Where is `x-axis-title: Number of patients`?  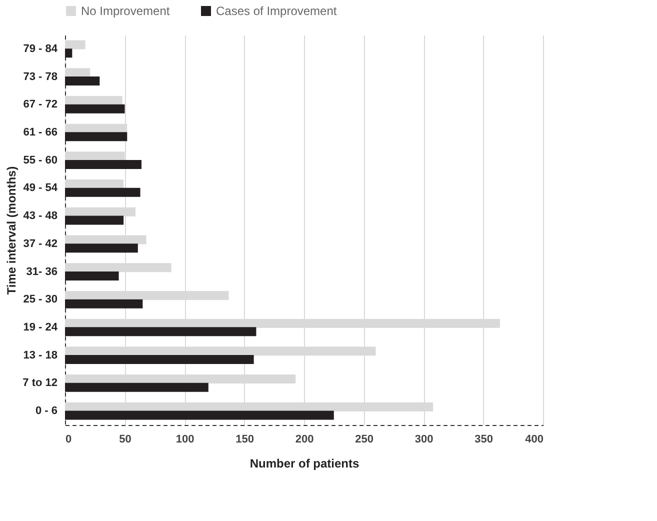 x-axis-title: Number of patients is located at coordinates (305, 463).